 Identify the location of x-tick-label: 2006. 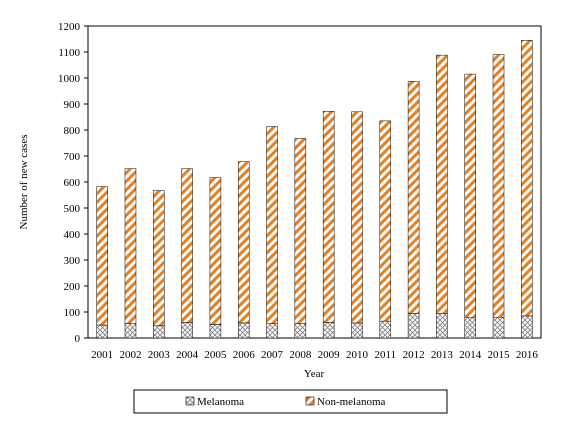
(244, 355).